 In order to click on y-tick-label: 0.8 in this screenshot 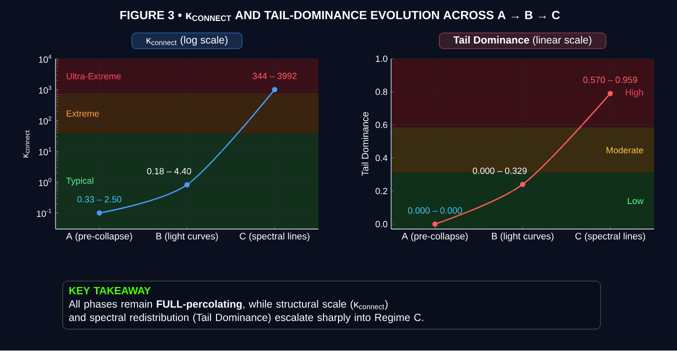, I will do `click(382, 92)`.